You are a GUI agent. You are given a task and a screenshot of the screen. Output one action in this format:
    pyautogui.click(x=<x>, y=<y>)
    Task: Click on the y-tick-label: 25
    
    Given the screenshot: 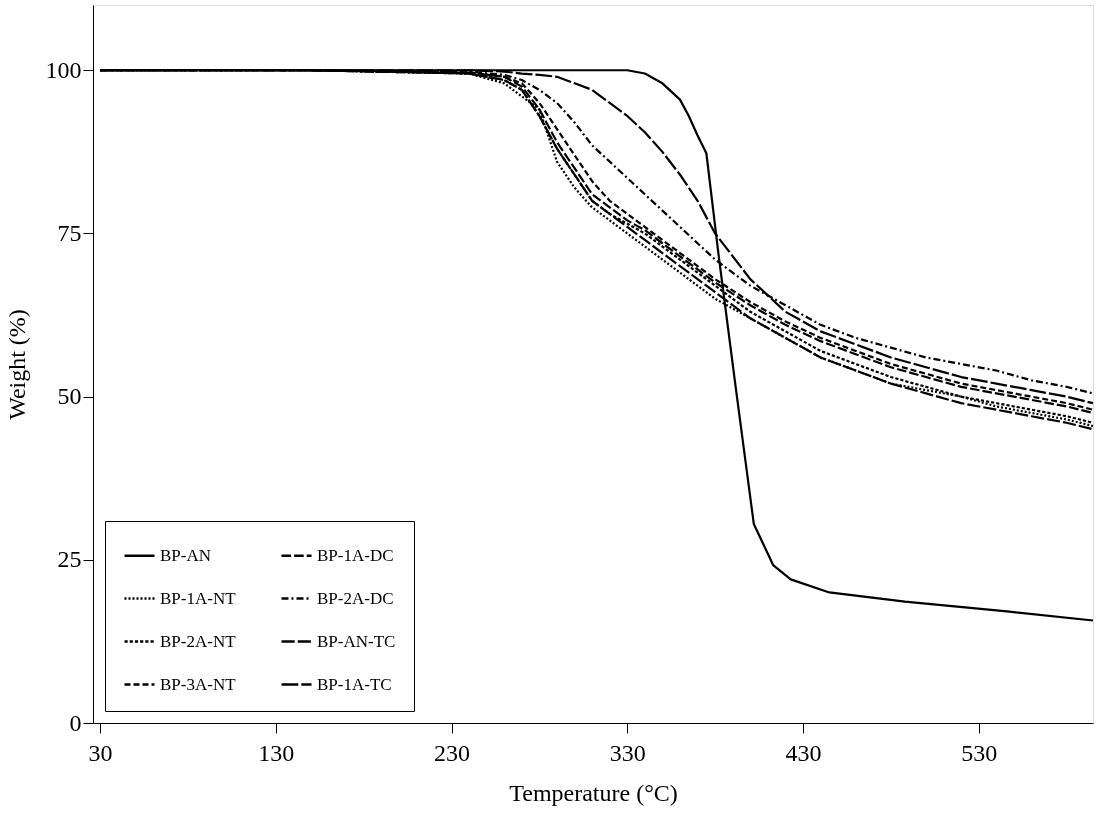 What is the action you would take?
    pyautogui.click(x=69, y=559)
    